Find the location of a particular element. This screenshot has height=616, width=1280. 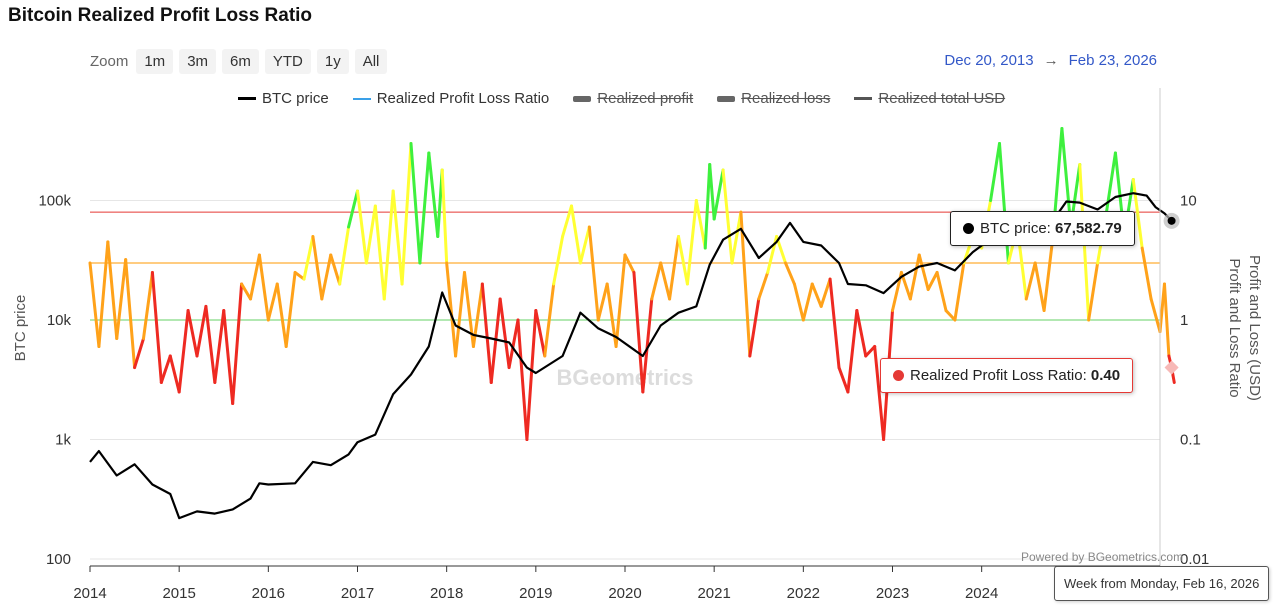

x-tick-2024: 2024 is located at coordinates (981, 593).